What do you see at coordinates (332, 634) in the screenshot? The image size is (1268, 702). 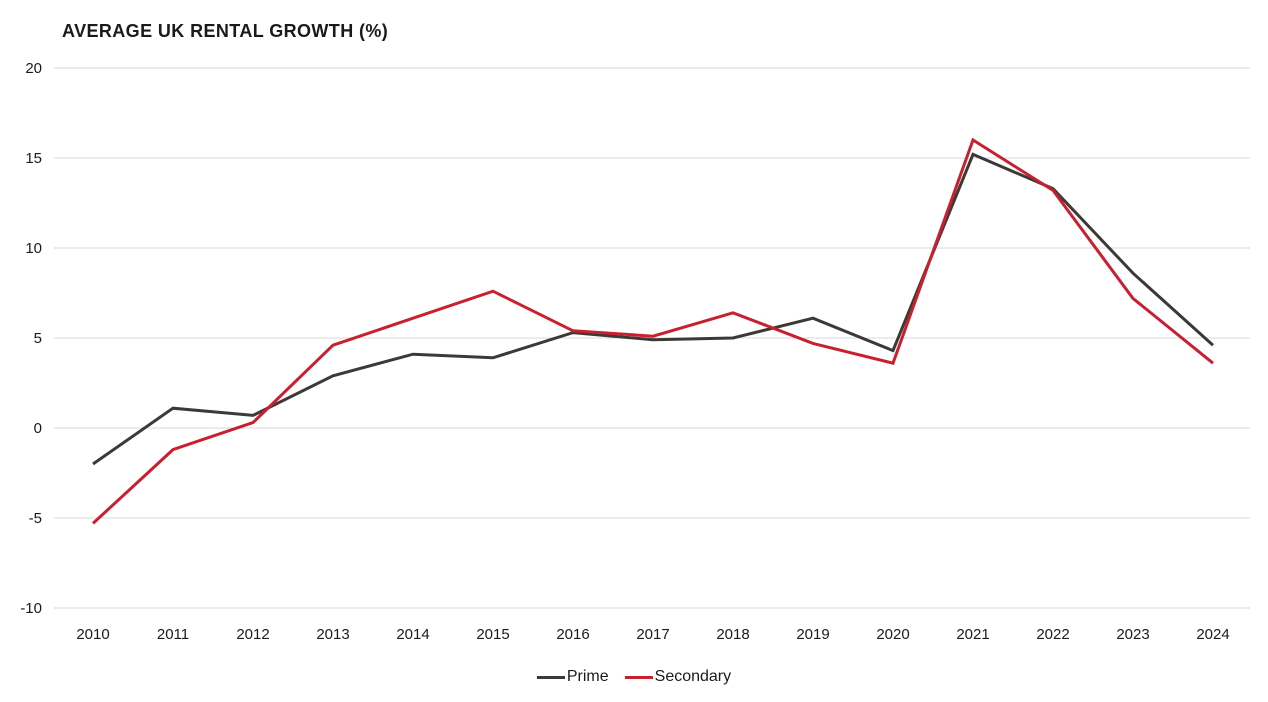 I see `x-tick-label: 2013` at bounding box center [332, 634].